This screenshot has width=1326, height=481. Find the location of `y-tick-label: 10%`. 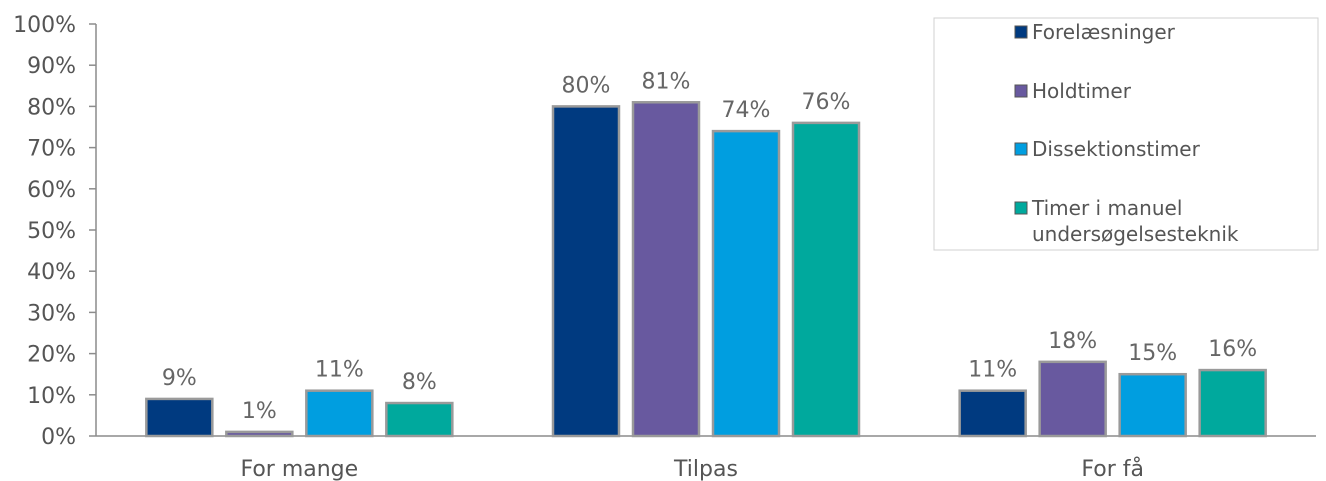

y-tick-label: 10% is located at coordinates (51, 396).